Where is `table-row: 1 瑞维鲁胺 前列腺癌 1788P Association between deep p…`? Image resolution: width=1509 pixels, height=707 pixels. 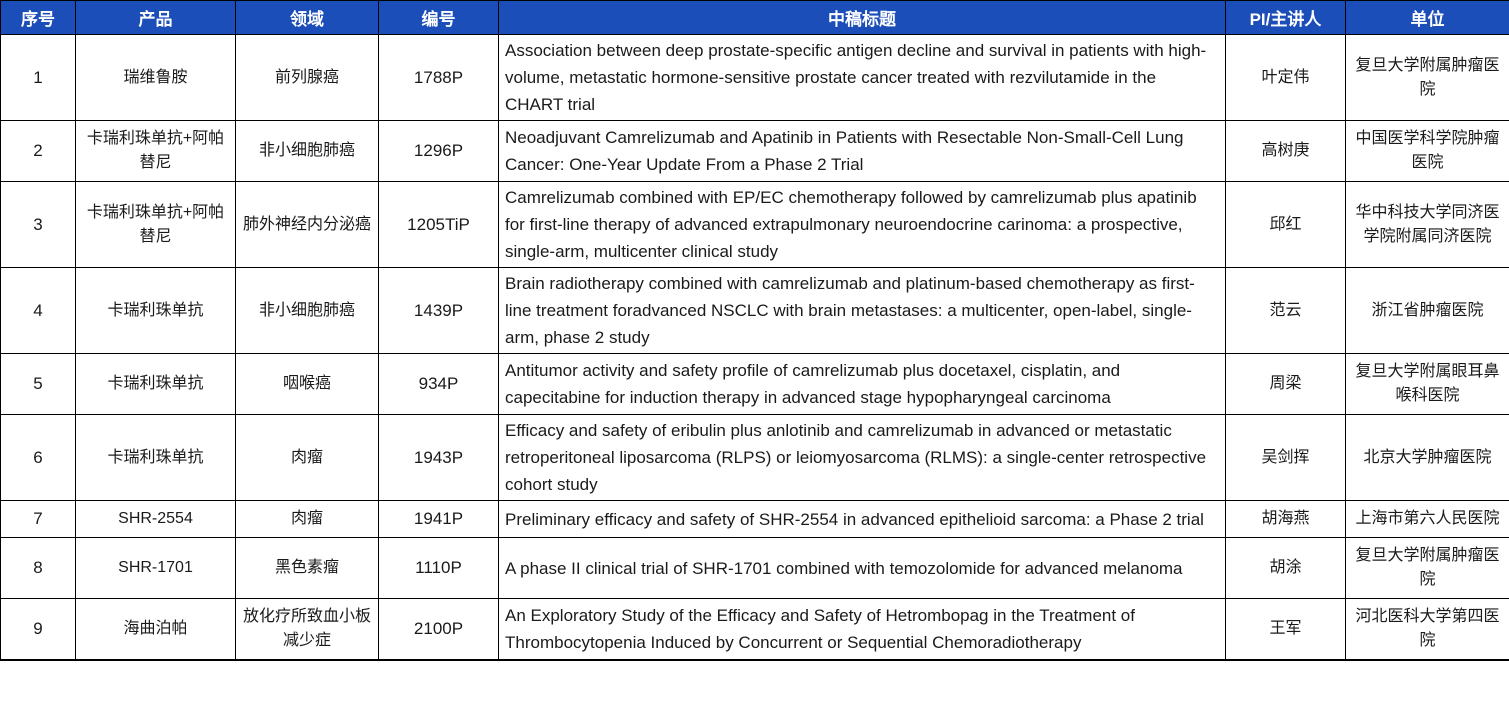
table-row: 1 瑞维鲁胺 前列腺癌 1788P Association between deep p… is located at coordinates (754, 77).